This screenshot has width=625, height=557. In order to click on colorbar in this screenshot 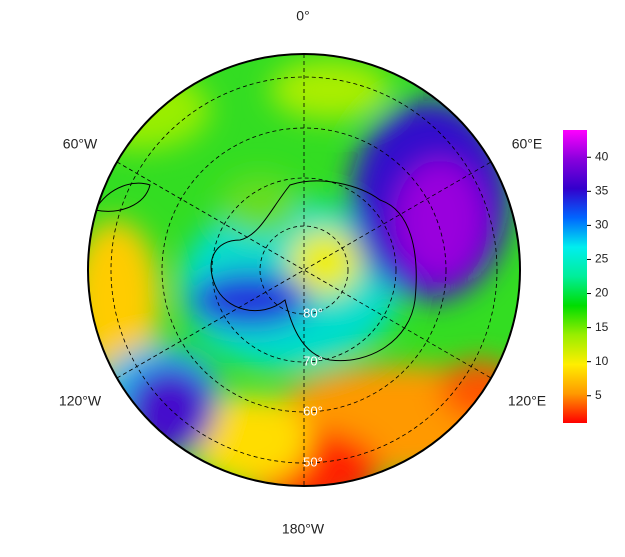, I will do `click(575, 276)`.